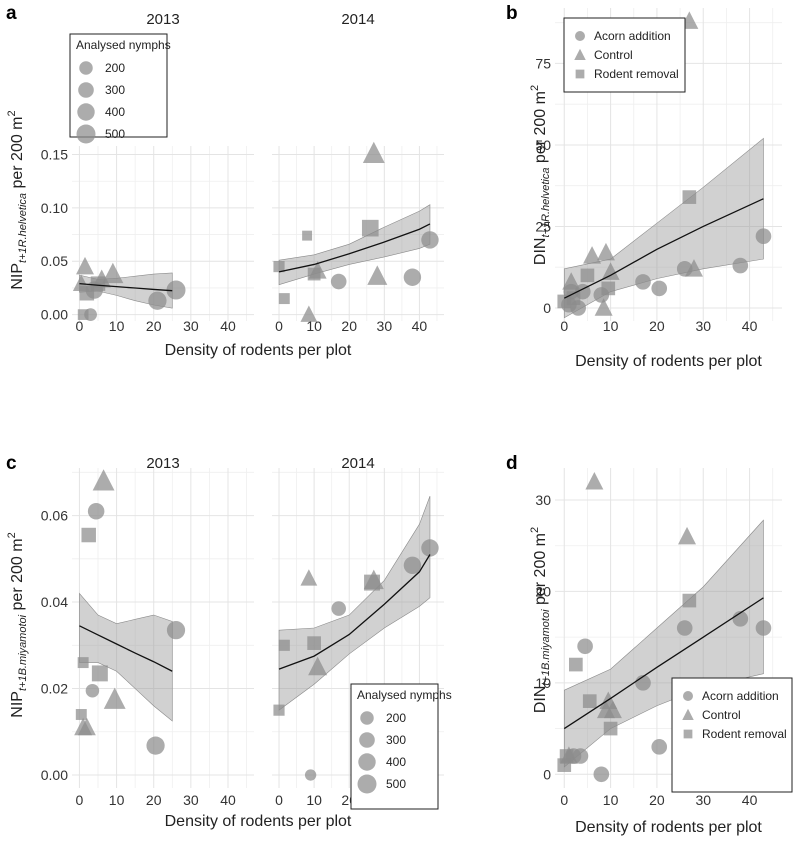  I want to click on y-title-main: DIN, so click(540, 252).